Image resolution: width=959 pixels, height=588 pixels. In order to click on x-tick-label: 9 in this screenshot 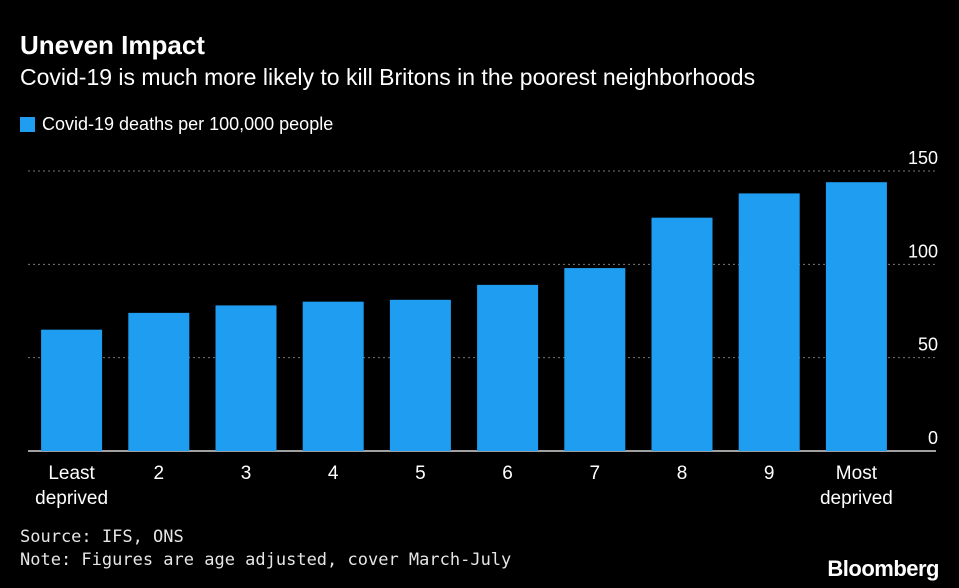, I will do `click(769, 473)`.